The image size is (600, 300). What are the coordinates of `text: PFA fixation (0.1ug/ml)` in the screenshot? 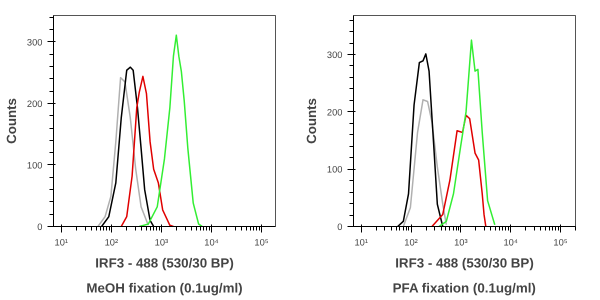 It's located at (464, 288).